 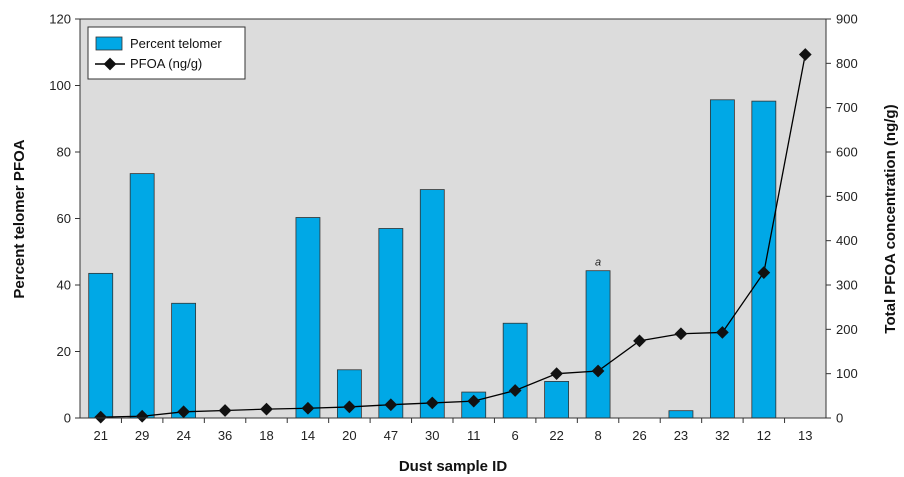 What do you see at coordinates (556, 435) in the screenshot?
I see `x-tick-label-22: 22` at bounding box center [556, 435].